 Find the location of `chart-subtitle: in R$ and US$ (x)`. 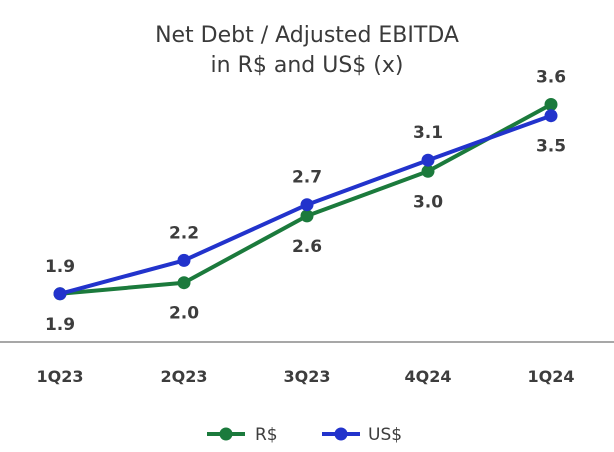

chart-subtitle: in R$ and US$ (x) is located at coordinates (307, 65).